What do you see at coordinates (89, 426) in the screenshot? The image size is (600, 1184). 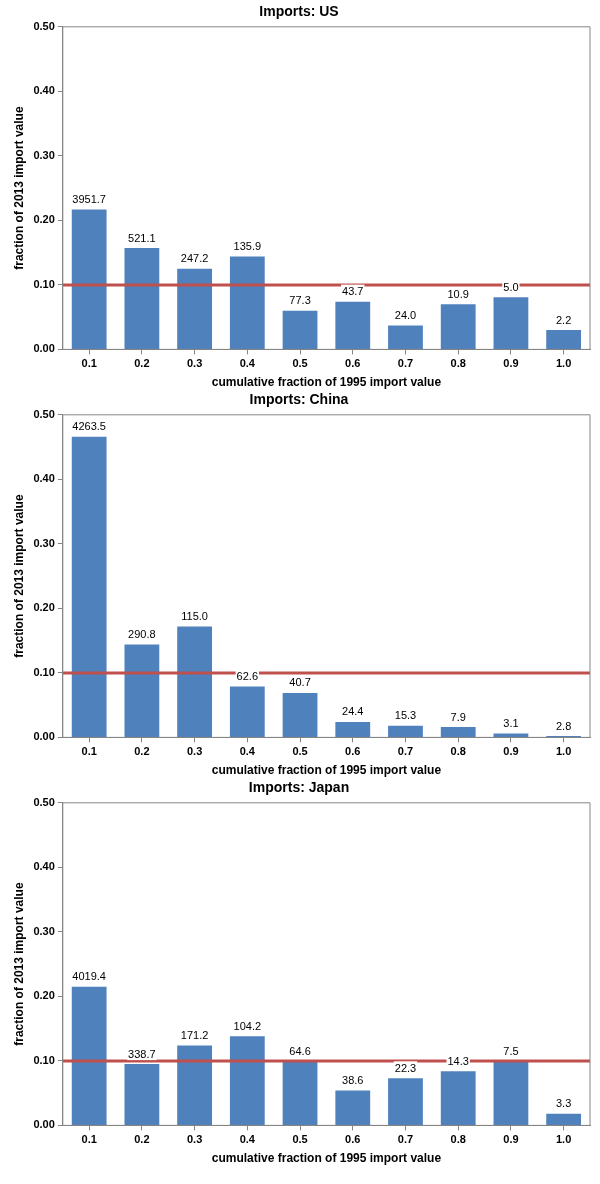 I see `annotation: 4263.5` at bounding box center [89, 426].